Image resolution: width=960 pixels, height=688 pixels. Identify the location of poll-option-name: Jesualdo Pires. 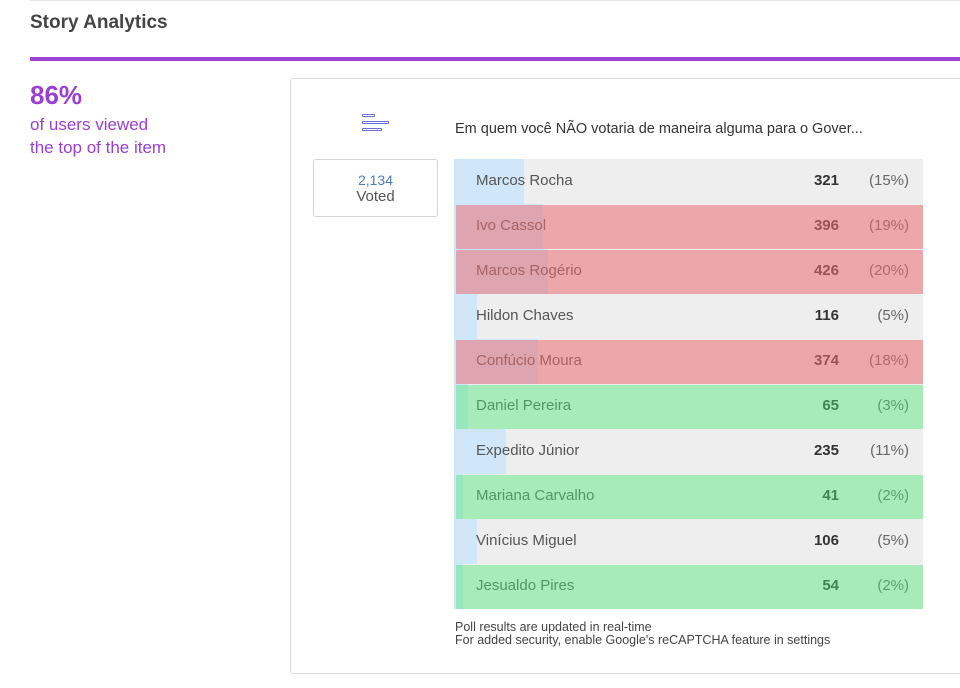
(525, 585).